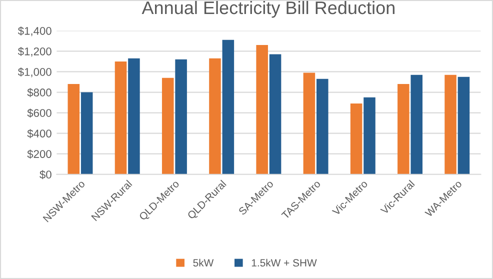  I want to click on y-tick-label: $600, so click(39, 113).